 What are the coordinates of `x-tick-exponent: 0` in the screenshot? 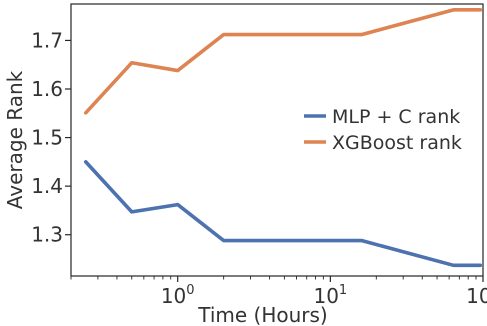 It's located at (190, 290).